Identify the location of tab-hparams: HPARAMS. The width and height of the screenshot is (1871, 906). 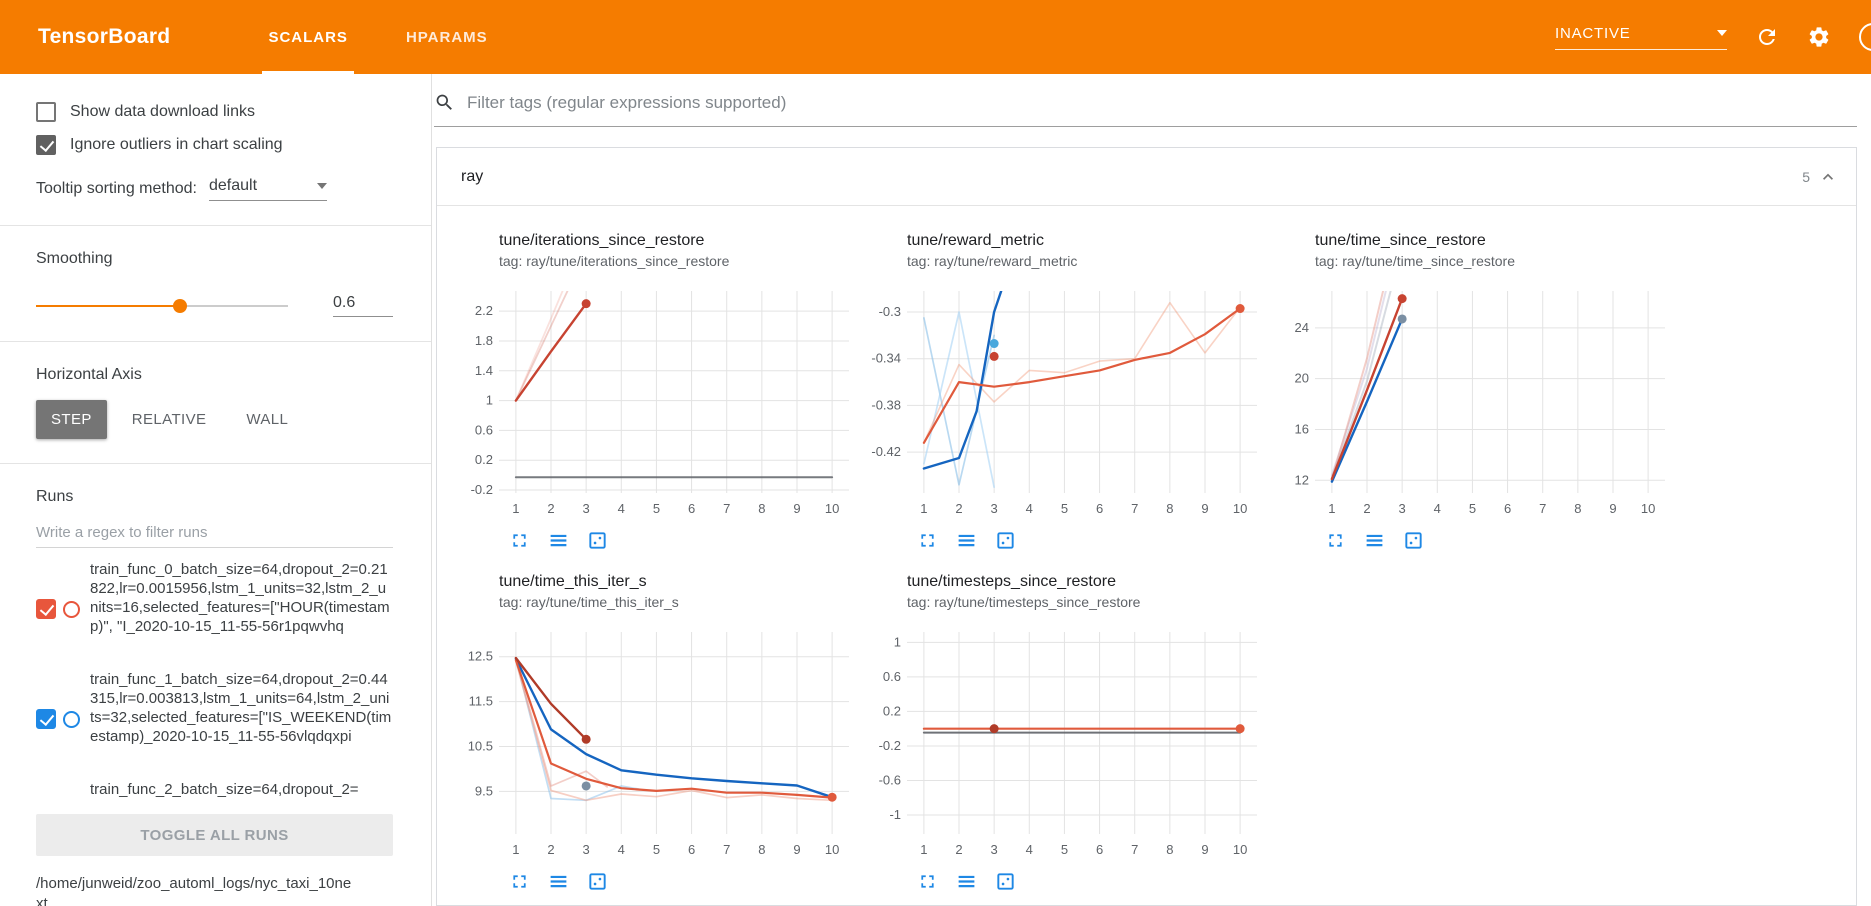
(446, 37).